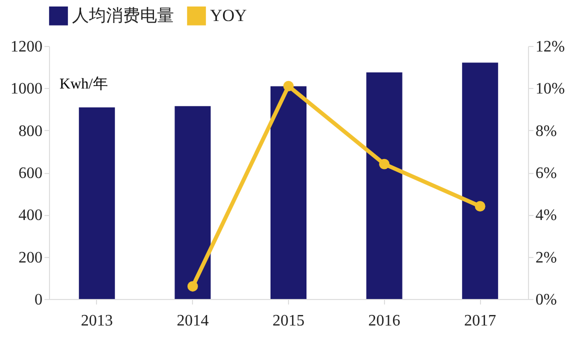 This screenshot has height=344, width=583. I want to click on x-tick-label: 2013, so click(96, 321).